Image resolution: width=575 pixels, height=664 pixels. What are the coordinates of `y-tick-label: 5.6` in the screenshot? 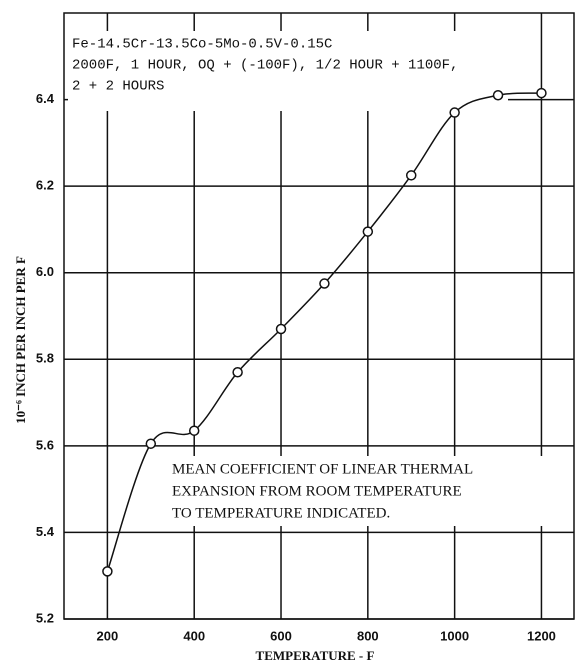 It's located at (45, 444).